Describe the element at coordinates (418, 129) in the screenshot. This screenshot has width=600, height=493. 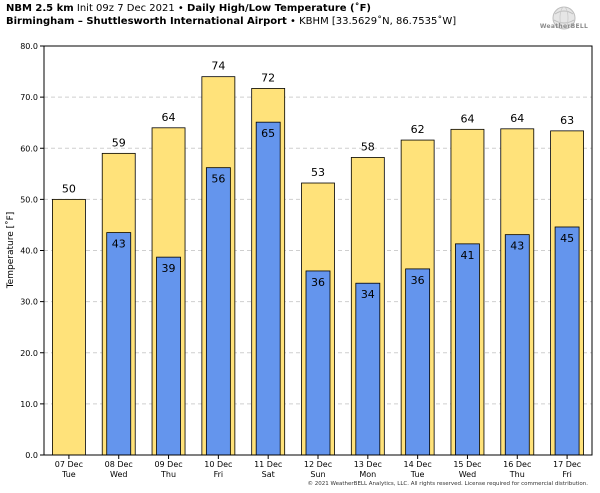
I see `high-temp-label: 62` at that location.